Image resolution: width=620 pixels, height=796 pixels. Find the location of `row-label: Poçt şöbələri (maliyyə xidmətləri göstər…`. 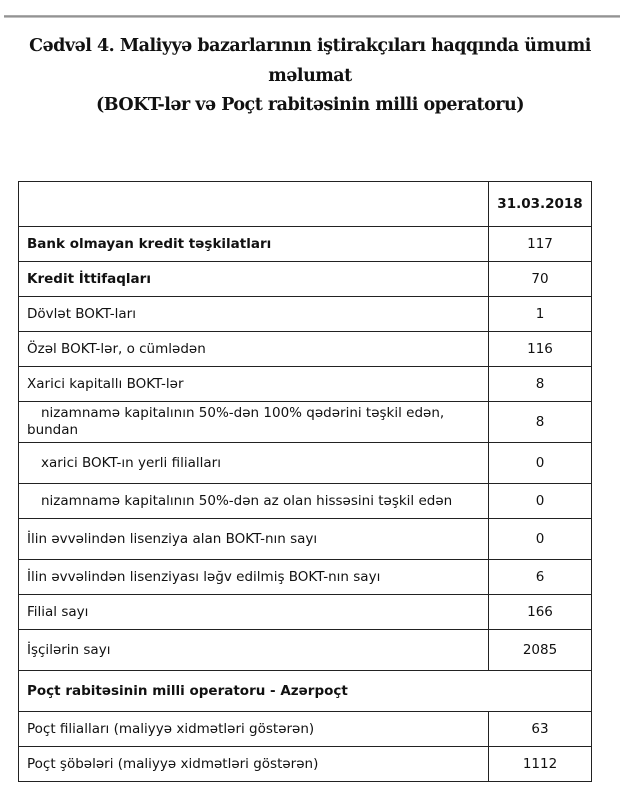

row-label: Poçt şöbələri (maliyyə xidmətləri göstər… is located at coordinates (253, 764).